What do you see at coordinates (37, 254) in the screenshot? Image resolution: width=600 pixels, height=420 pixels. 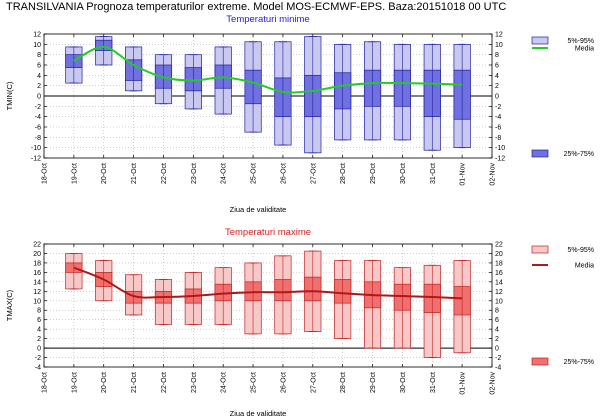 I see `y-tick-label-left: 20` at bounding box center [37, 254].